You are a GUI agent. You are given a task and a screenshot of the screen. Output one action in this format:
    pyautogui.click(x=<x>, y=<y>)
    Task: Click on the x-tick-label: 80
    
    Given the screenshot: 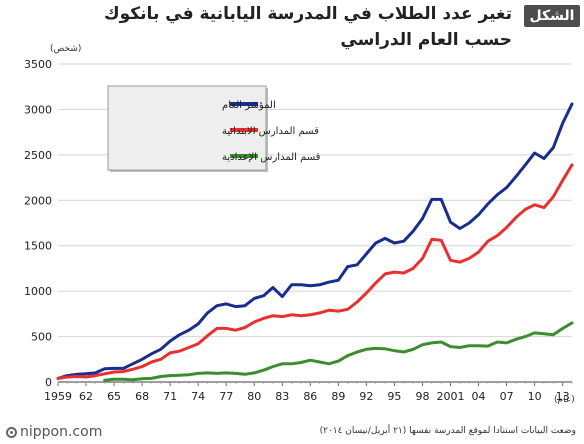 What is the action you would take?
    pyautogui.click(x=254, y=396)
    